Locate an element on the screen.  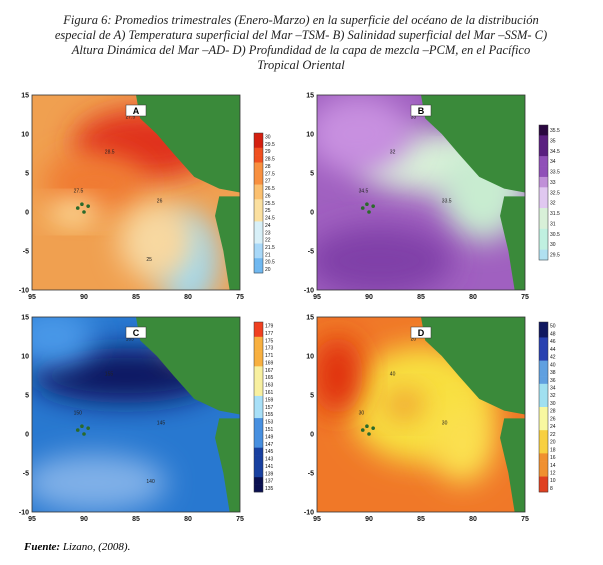
y-tick-label: 0 is located at coordinates (27, 435).